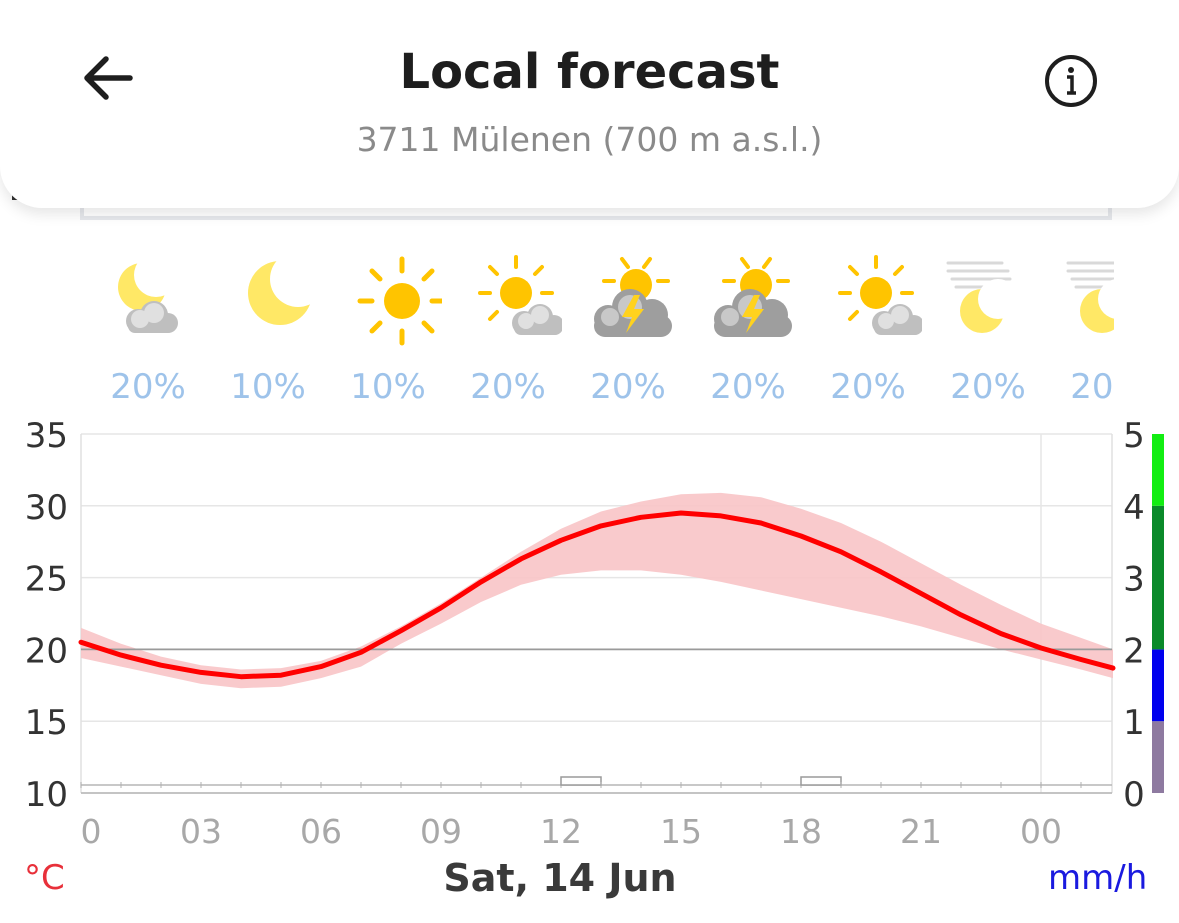 Image resolution: width=1179 pixels, height=923 pixels. What do you see at coordinates (321, 831) in the screenshot?
I see `x-tick-label: 06` at bounding box center [321, 831].